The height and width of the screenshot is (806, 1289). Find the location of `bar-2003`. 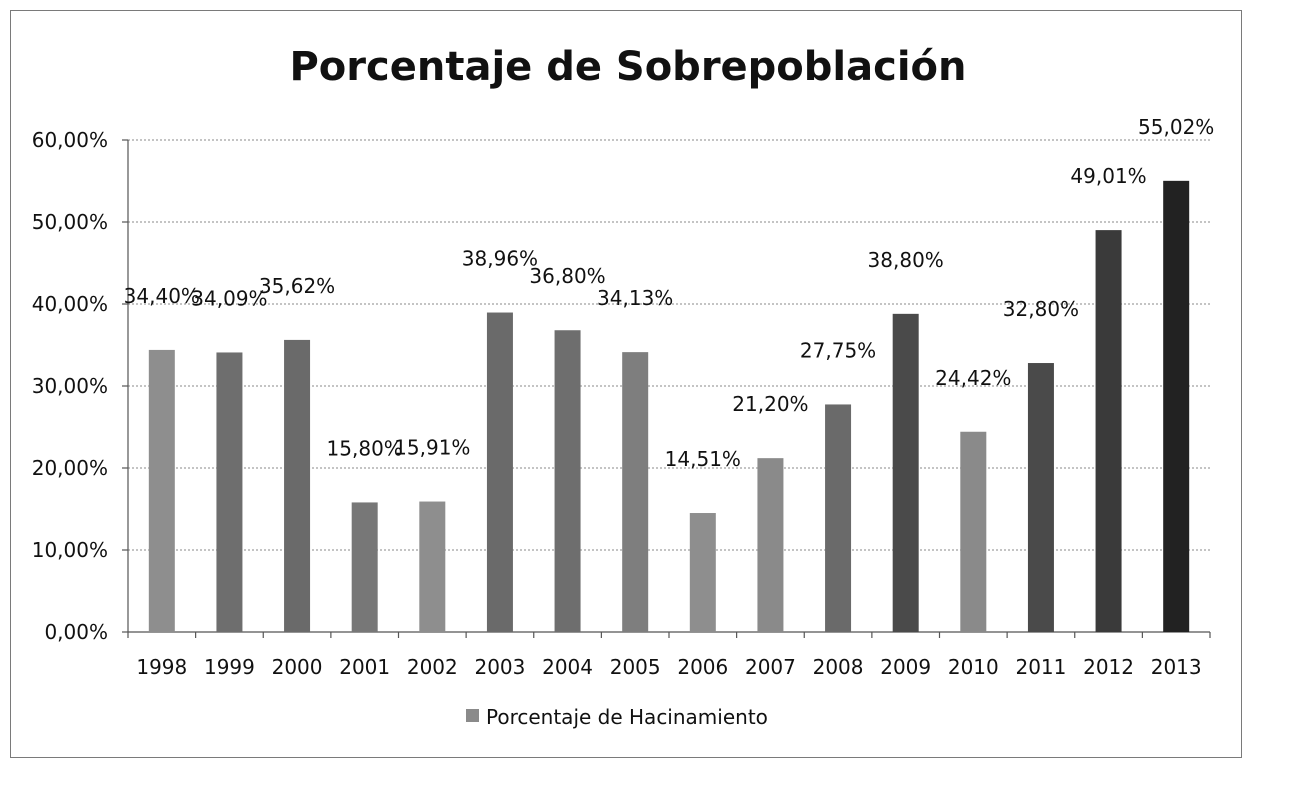

bar-2003 is located at coordinates (499, 472).